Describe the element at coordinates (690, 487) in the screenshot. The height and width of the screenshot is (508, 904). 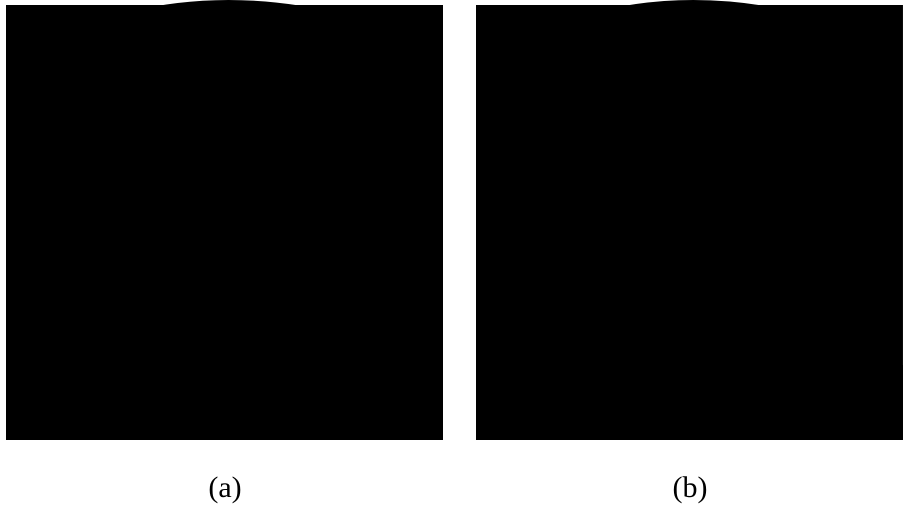
I see `panel-label: (b)` at that location.